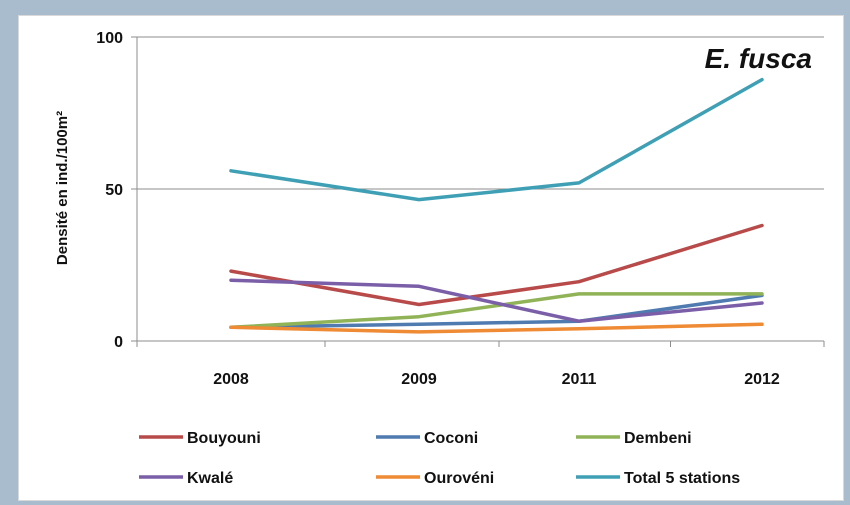 Image resolution: width=850 pixels, height=505 pixels. I want to click on legend-label: Kwalé, so click(210, 478).